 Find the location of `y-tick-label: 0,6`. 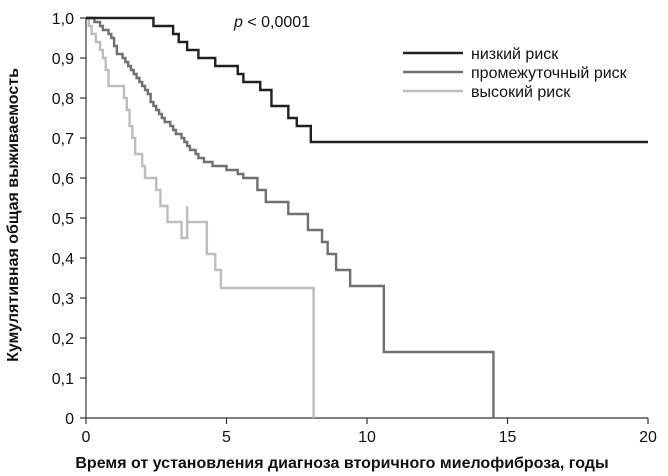

y-tick-label: 0,6 is located at coordinates (63, 179).